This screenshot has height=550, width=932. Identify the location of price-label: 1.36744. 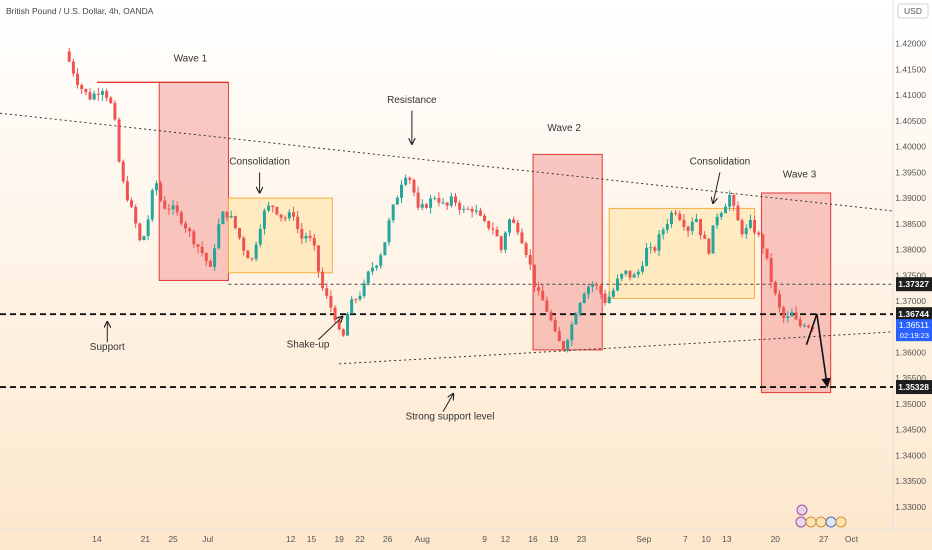
(914, 314).